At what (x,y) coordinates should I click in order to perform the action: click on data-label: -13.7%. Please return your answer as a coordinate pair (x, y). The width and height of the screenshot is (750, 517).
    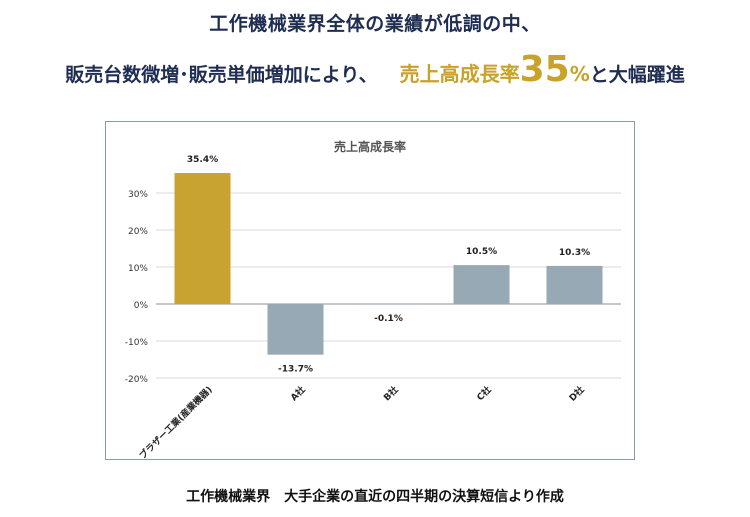
    Looking at the image, I should click on (295, 370).